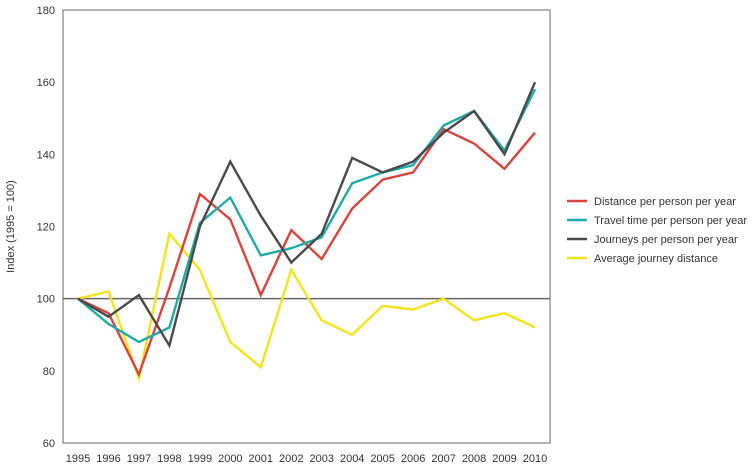 The height and width of the screenshot is (471, 754). What do you see at coordinates (169, 459) in the screenshot?
I see `x-tick-label: 1998` at bounding box center [169, 459].